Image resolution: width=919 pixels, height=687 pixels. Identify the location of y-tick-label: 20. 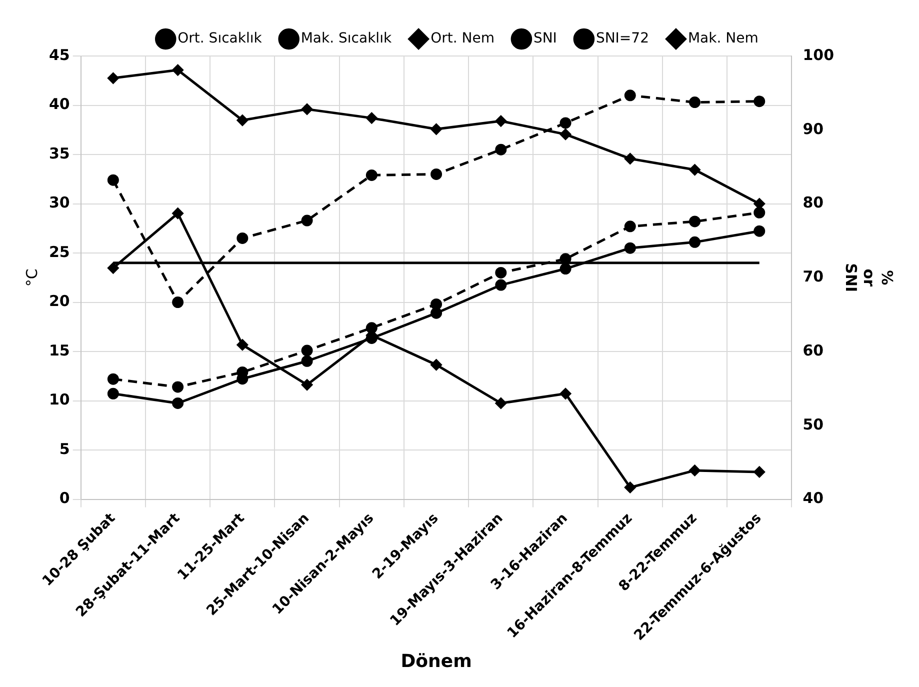
(59, 301).